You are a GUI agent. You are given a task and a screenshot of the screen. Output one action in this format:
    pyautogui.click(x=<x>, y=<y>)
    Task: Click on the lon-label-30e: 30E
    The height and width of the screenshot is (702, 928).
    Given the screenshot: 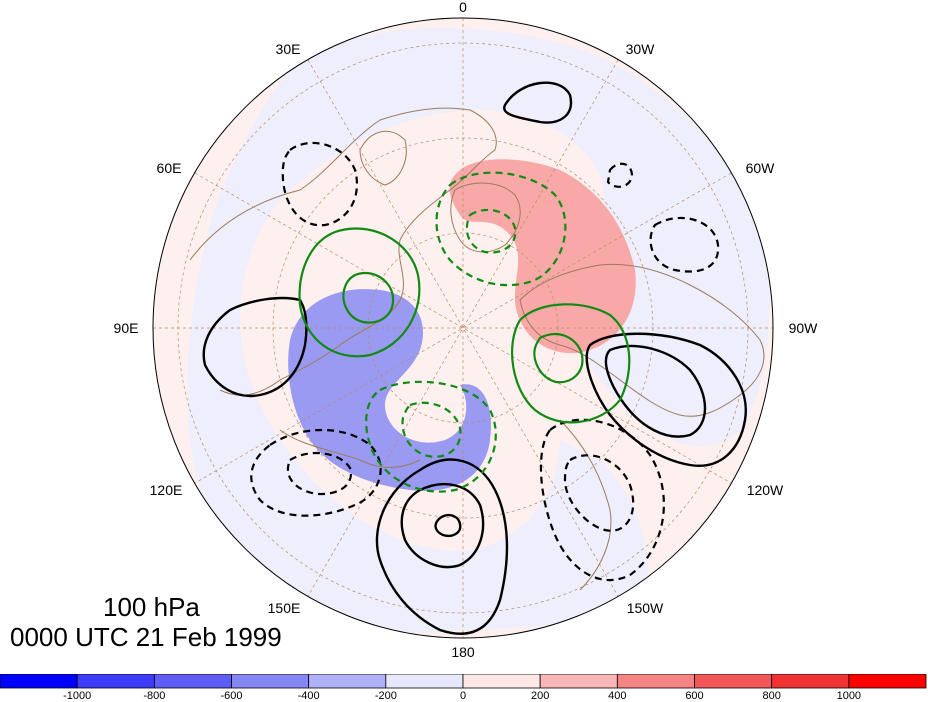 What is the action you would take?
    pyautogui.click(x=288, y=49)
    